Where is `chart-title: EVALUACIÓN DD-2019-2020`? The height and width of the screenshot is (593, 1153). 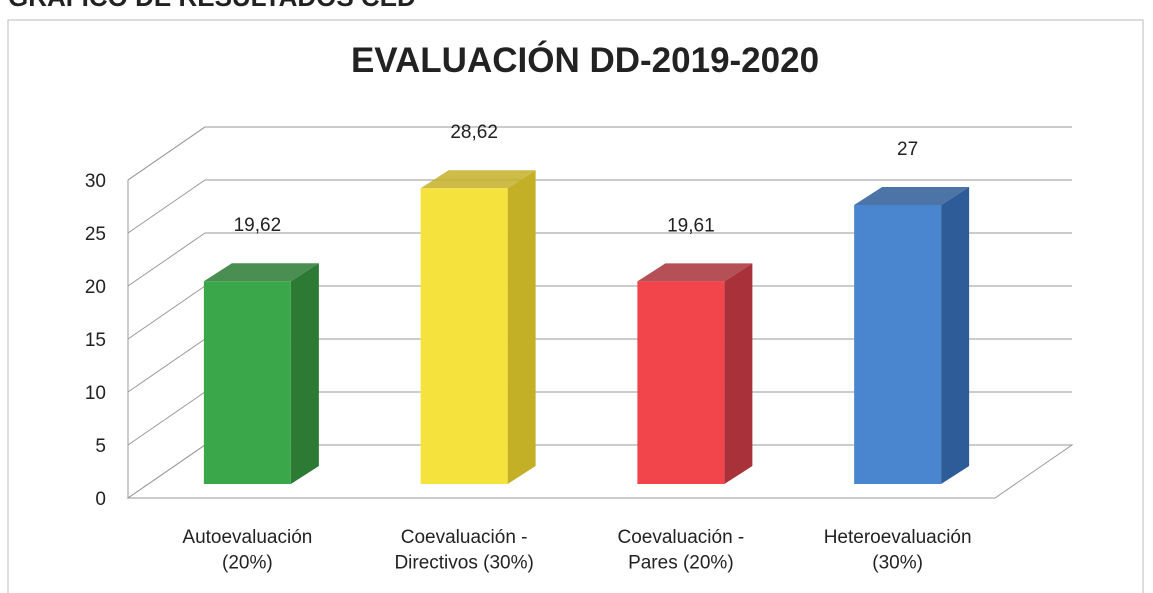 chart-title: EVALUACIÓN DD-2019-2020 is located at coordinates (585, 60).